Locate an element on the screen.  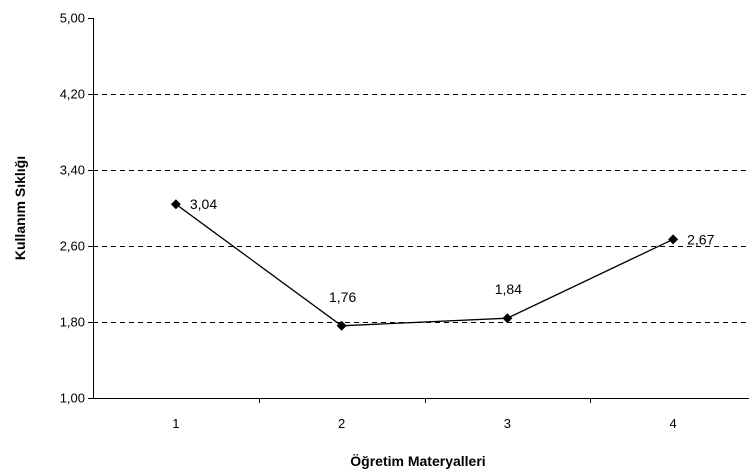
y-tick-label: 3,40 is located at coordinates (72, 170).